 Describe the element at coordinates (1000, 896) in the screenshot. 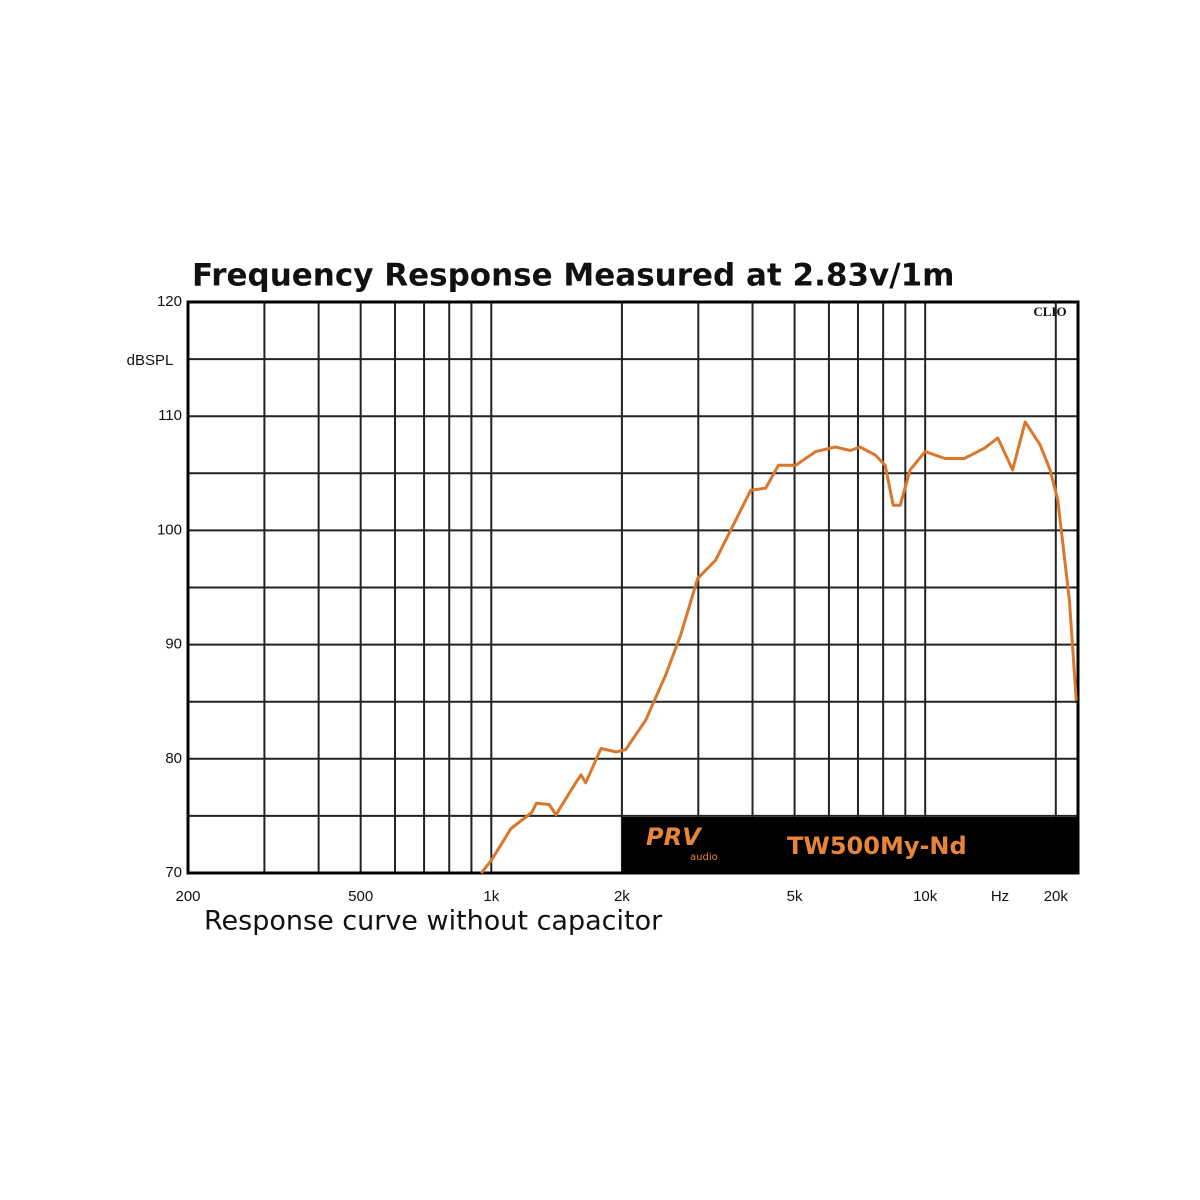

I see `x-axis-label: Hz` at that location.